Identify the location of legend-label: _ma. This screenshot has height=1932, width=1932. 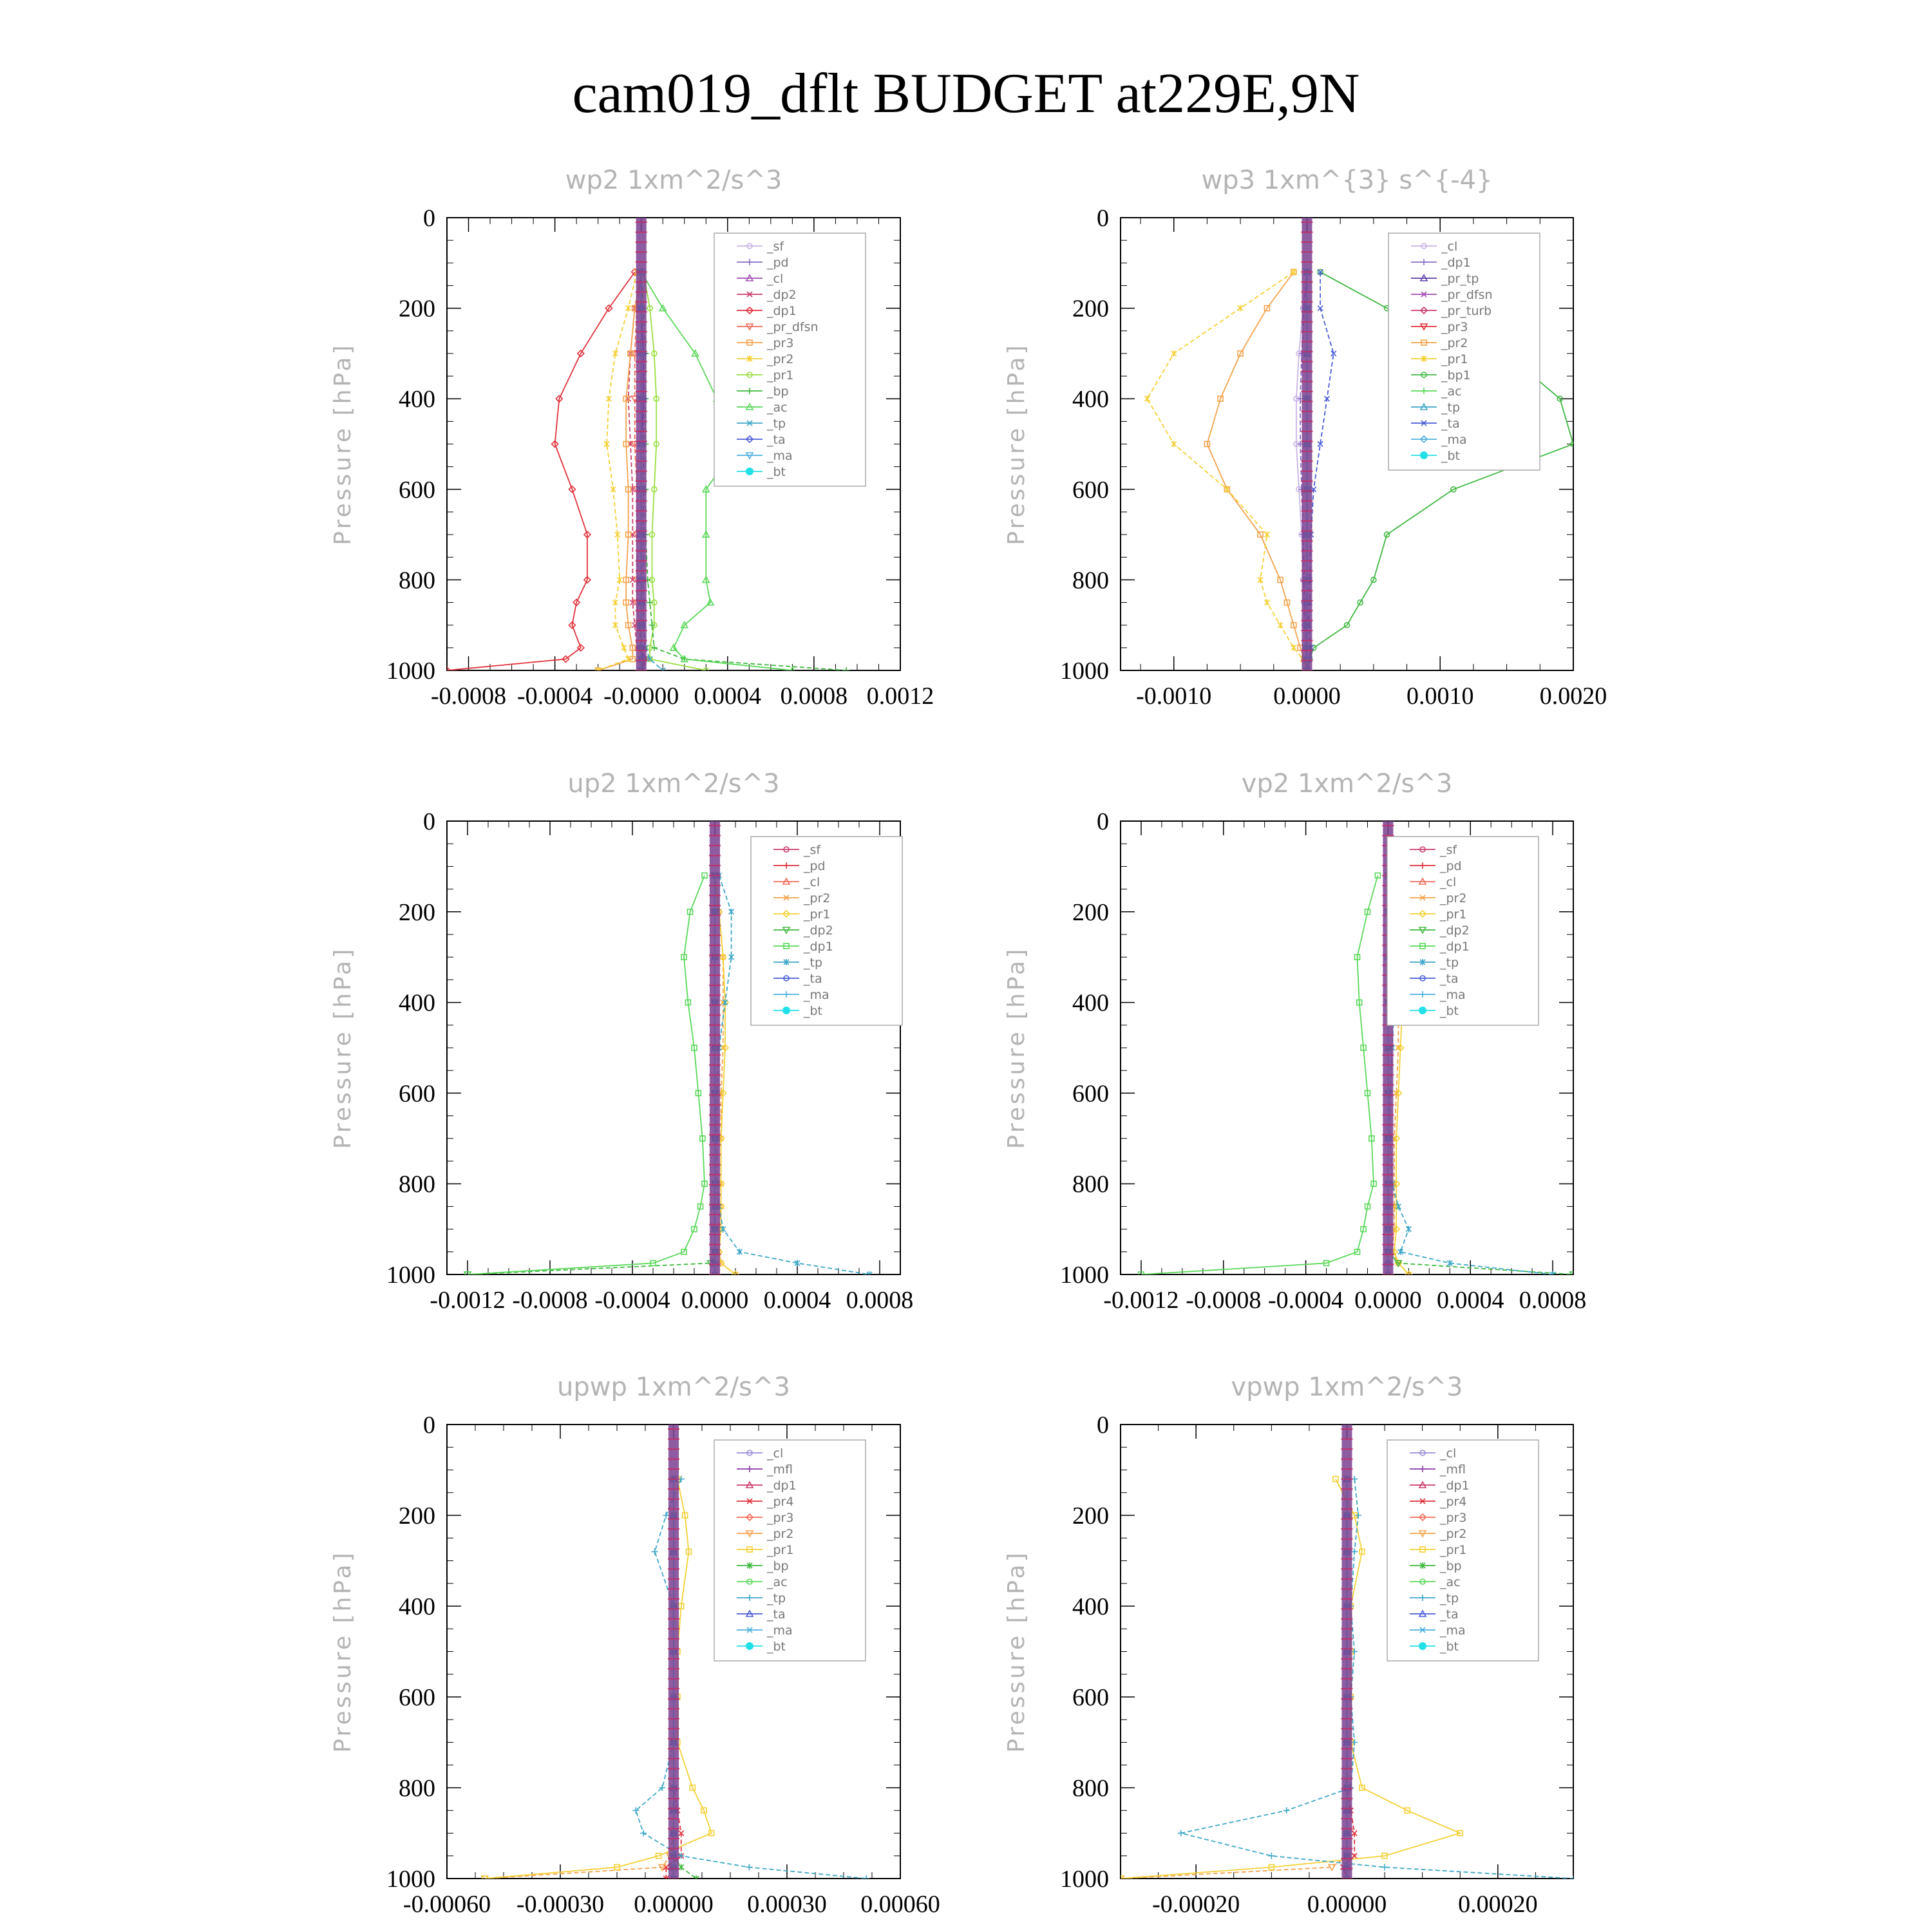
(780, 456).